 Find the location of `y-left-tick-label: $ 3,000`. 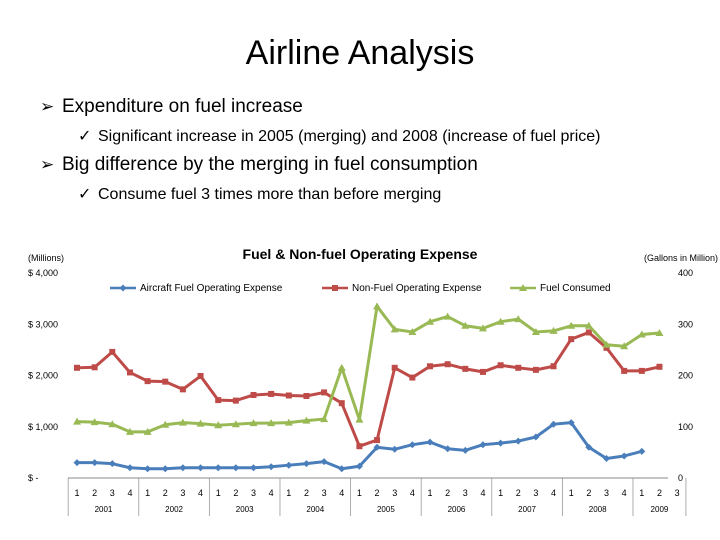

y-left-tick-label: $ 3,000 is located at coordinates (43, 324).